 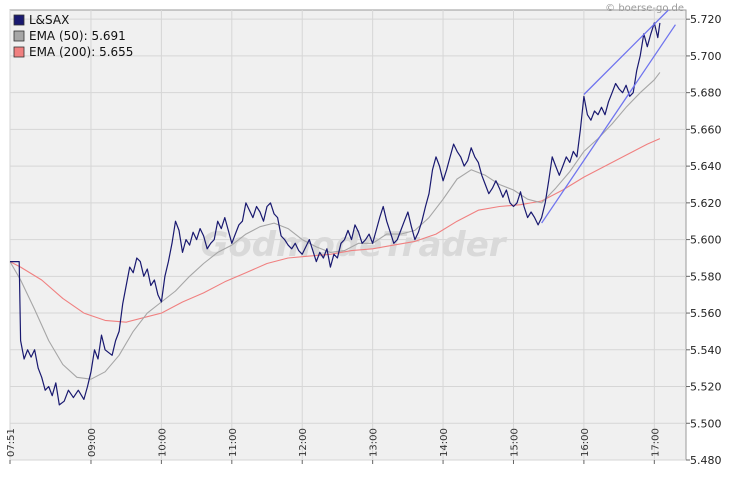 What do you see at coordinates (19, 52) in the screenshot?
I see `legend-swatch-ema200` at bounding box center [19, 52].